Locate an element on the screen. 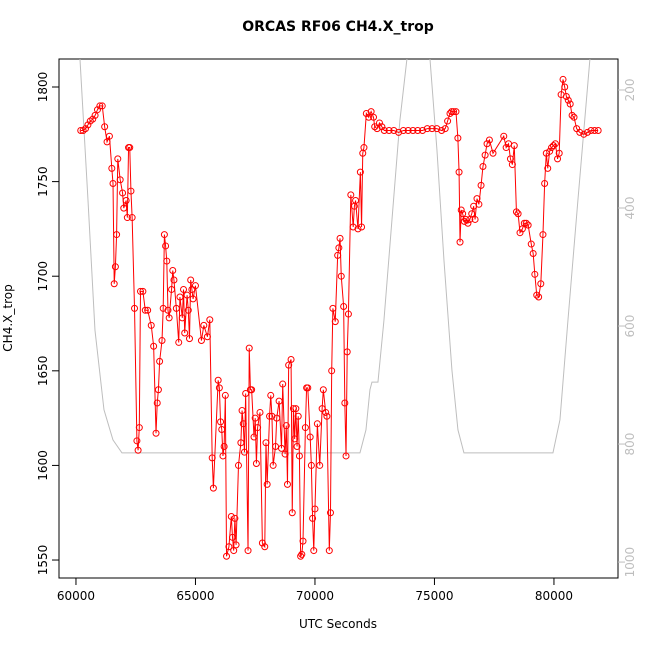  x-tick-label: 75000 is located at coordinates (434, 596).